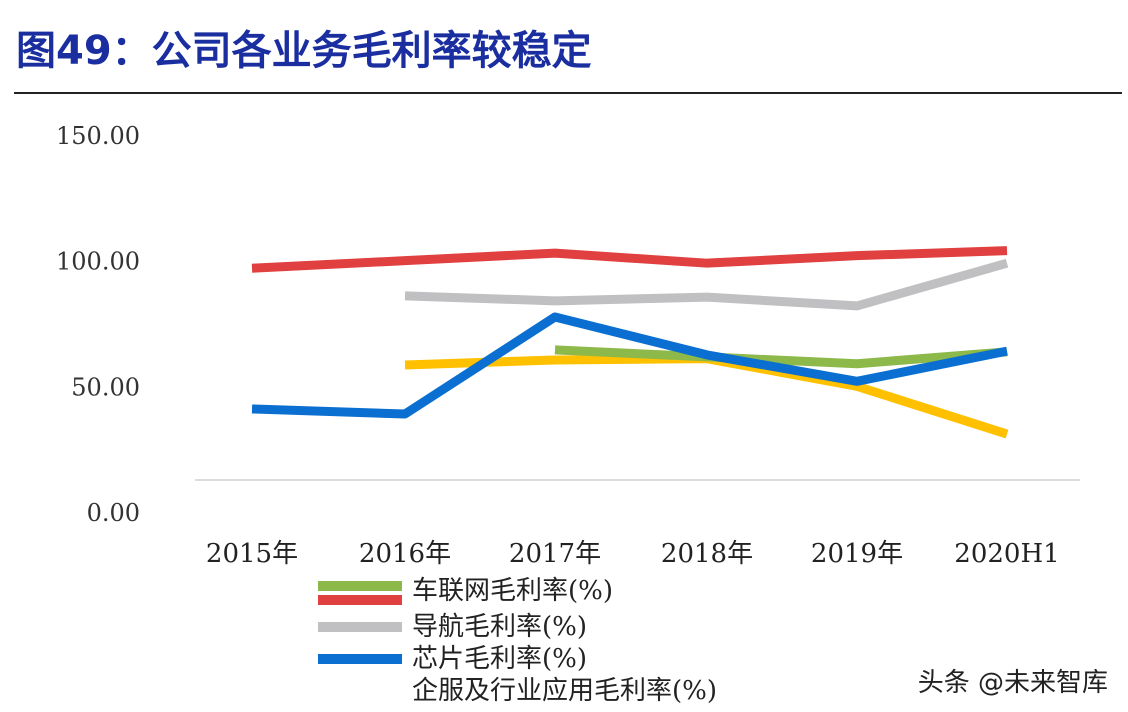 This screenshot has width=1128, height=712. What do you see at coordinates (113, 513) in the screenshot?
I see `y-tick-label: 0.00` at bounding box center [113, 513].